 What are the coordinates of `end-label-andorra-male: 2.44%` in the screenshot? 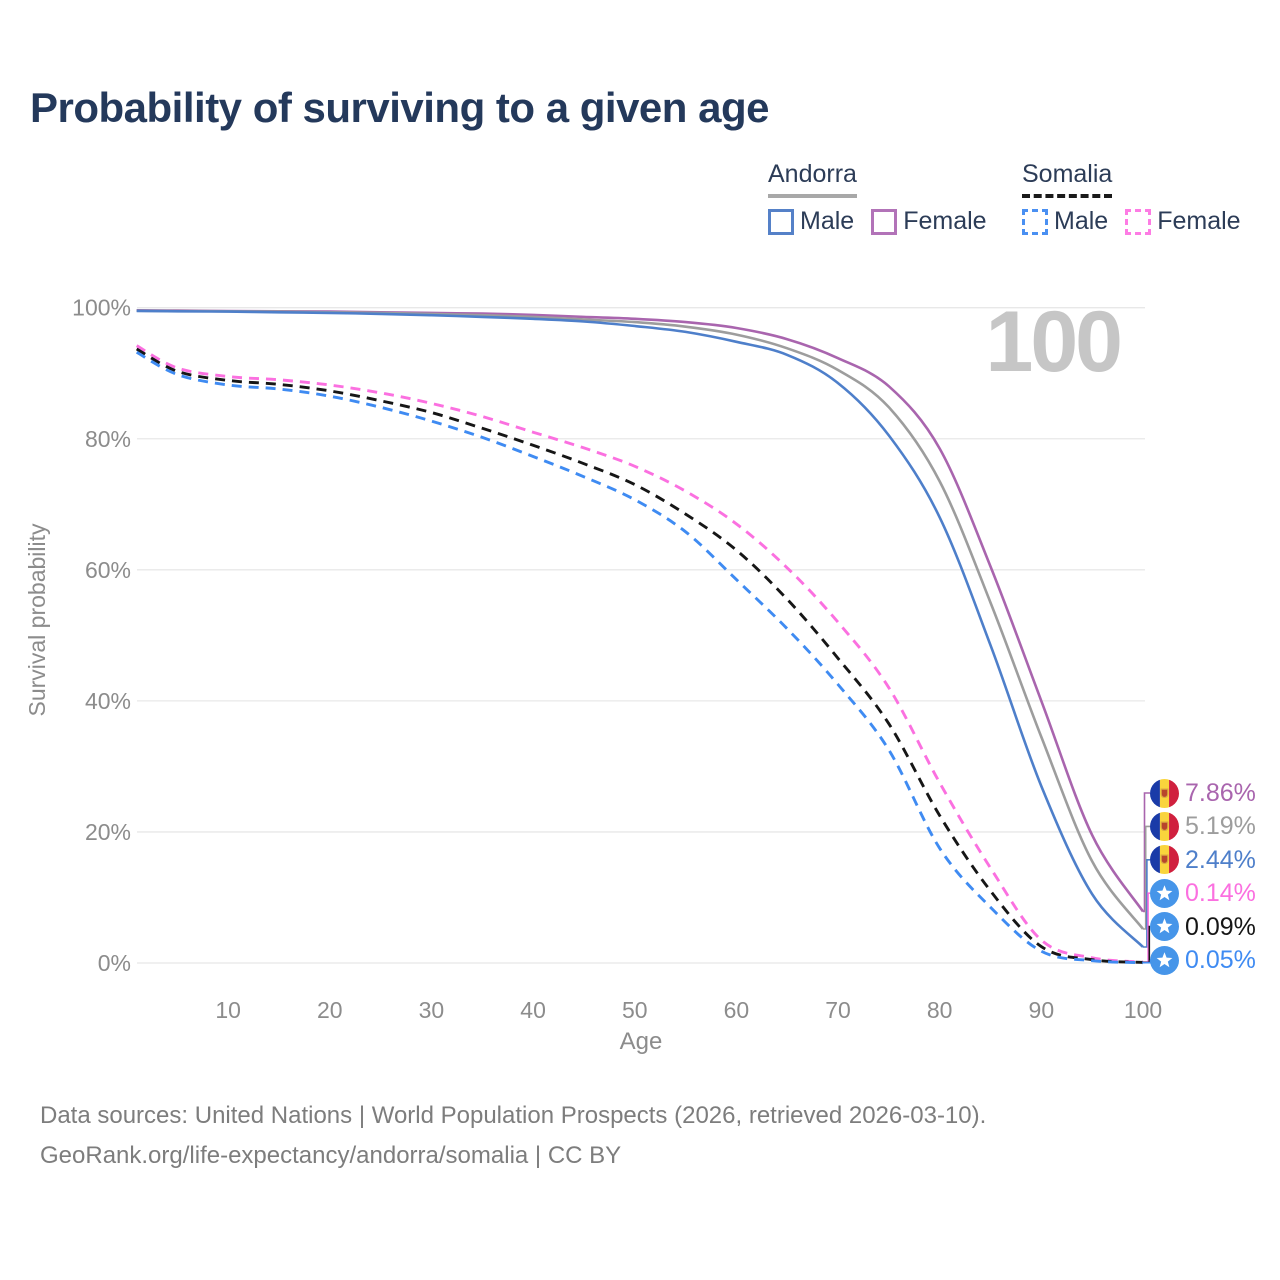 It's located at (1203, 860).